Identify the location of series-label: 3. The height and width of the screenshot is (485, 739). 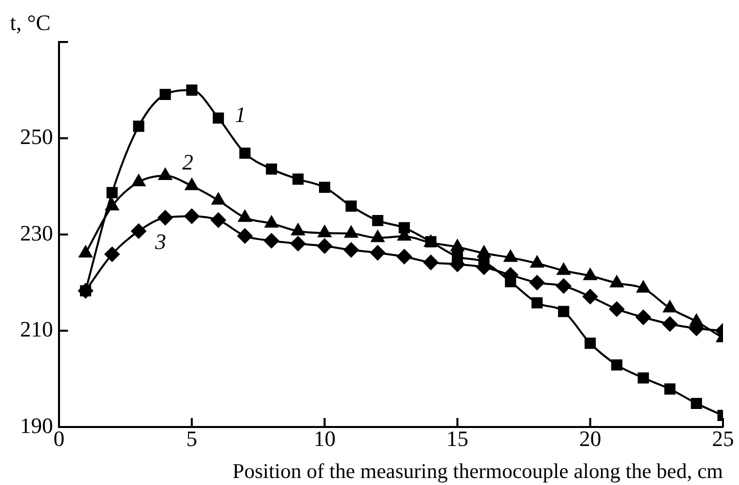
(160, 241).